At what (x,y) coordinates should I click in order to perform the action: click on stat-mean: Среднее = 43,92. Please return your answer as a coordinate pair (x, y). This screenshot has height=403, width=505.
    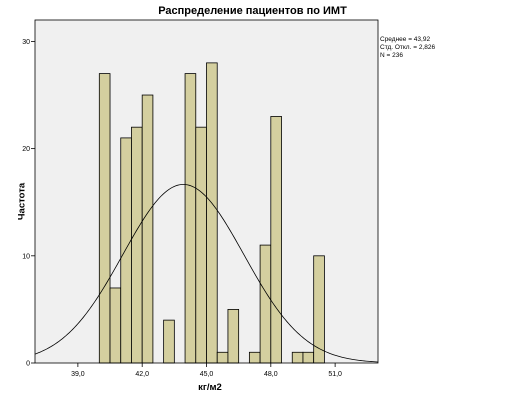
    Looking at the image, I should click on (405, 39).